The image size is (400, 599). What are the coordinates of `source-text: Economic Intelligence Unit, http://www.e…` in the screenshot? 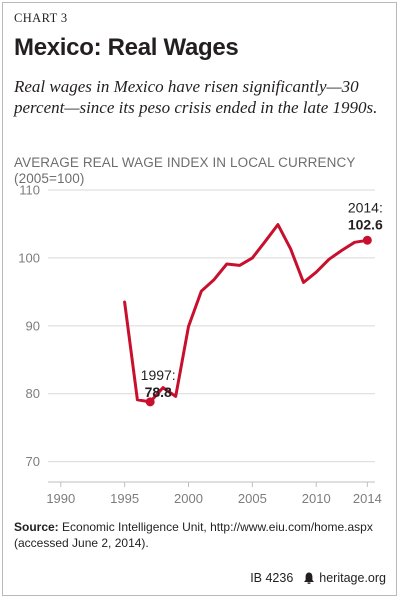 It's located at (193, 535).